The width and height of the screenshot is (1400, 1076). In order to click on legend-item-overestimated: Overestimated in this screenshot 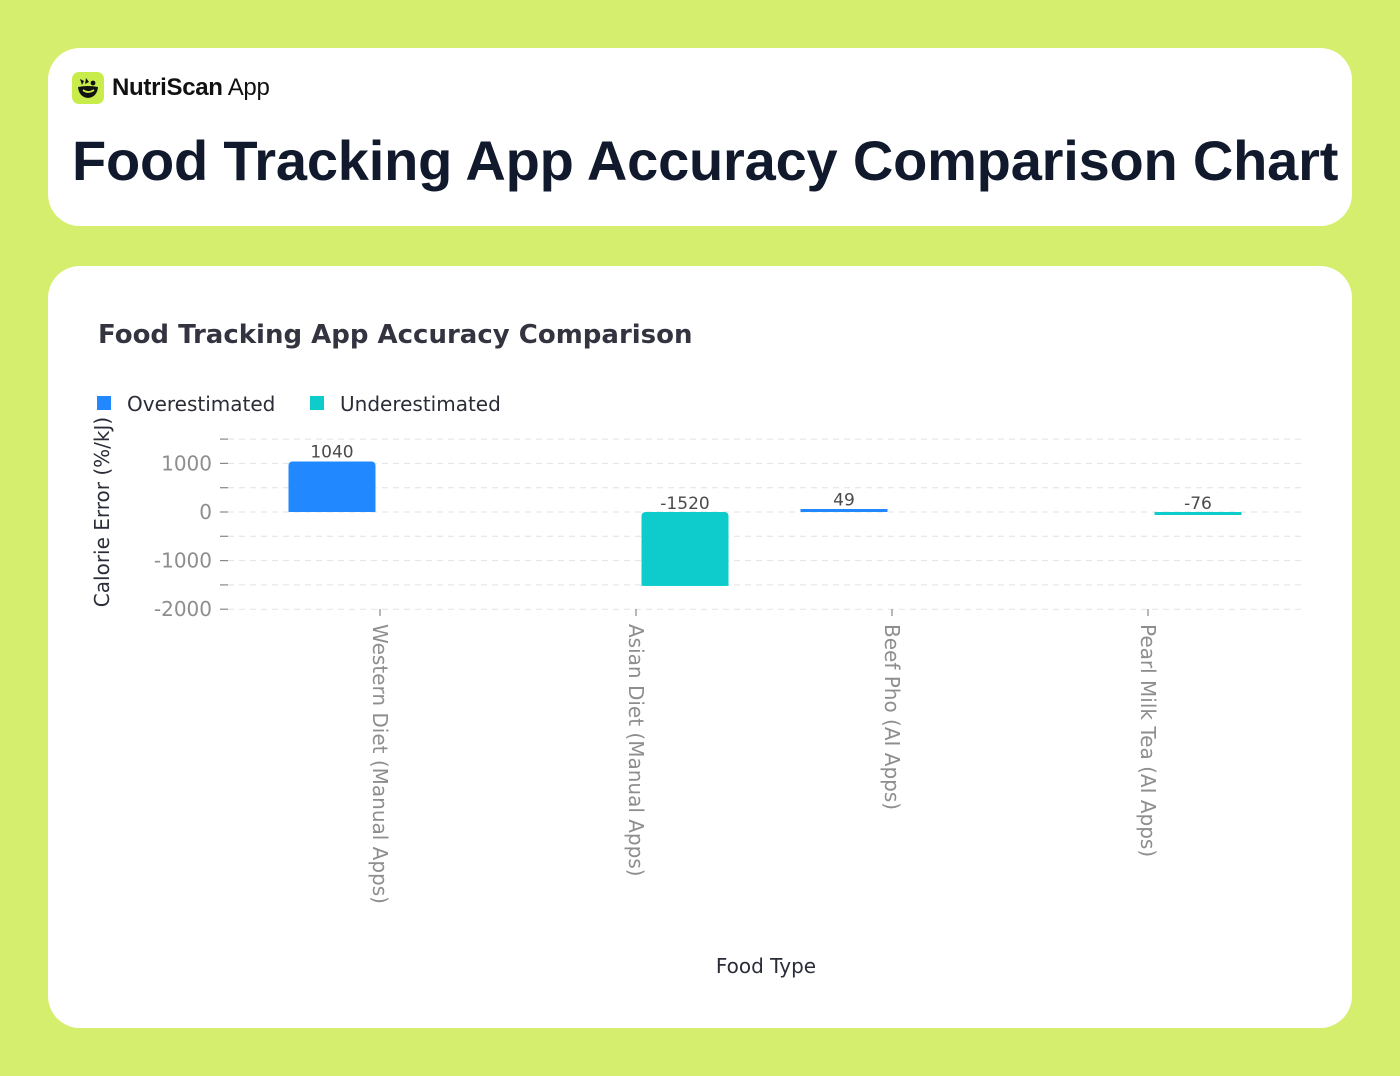, I will do `click(186, 404)`.